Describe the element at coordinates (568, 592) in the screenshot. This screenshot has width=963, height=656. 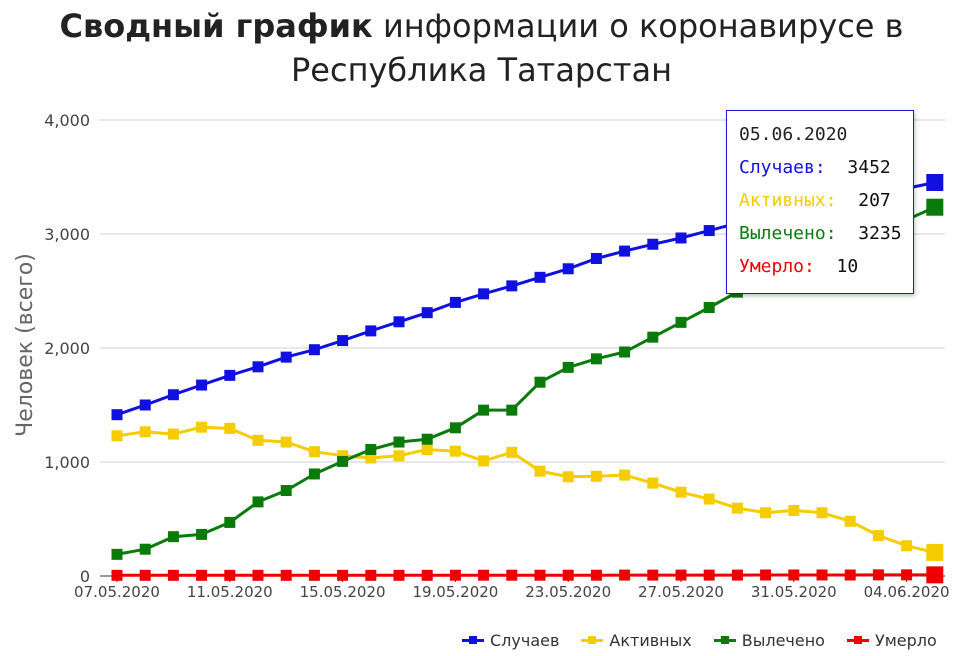
I see `x-tick-label: 23.05.2020` at that location.